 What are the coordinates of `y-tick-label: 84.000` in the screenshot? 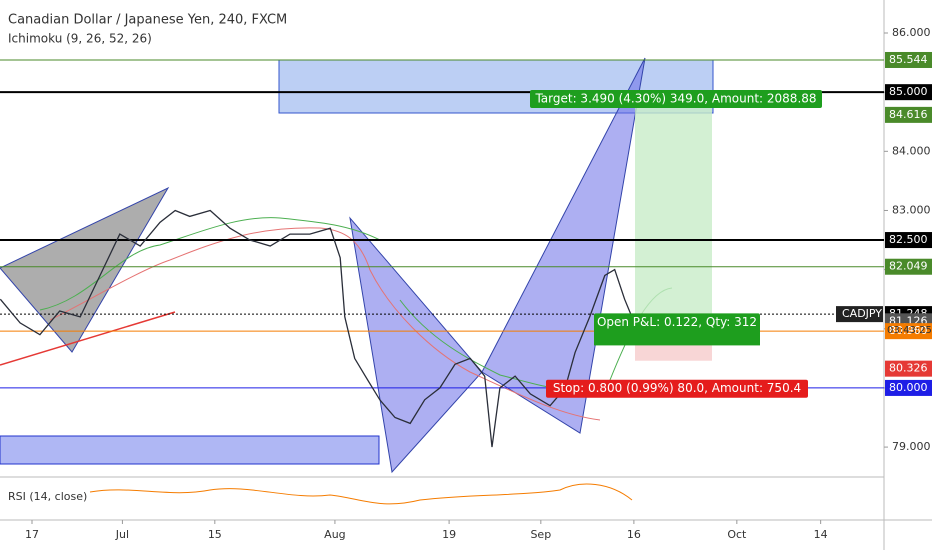 It's located at (911, 150).